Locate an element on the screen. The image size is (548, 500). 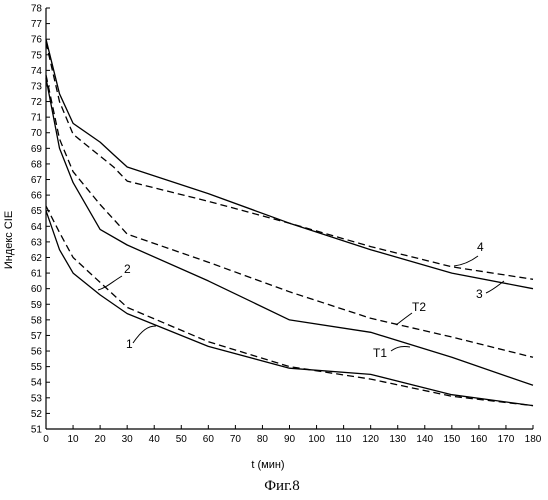
leader-line-t1 is located at coordinates (400, 348).